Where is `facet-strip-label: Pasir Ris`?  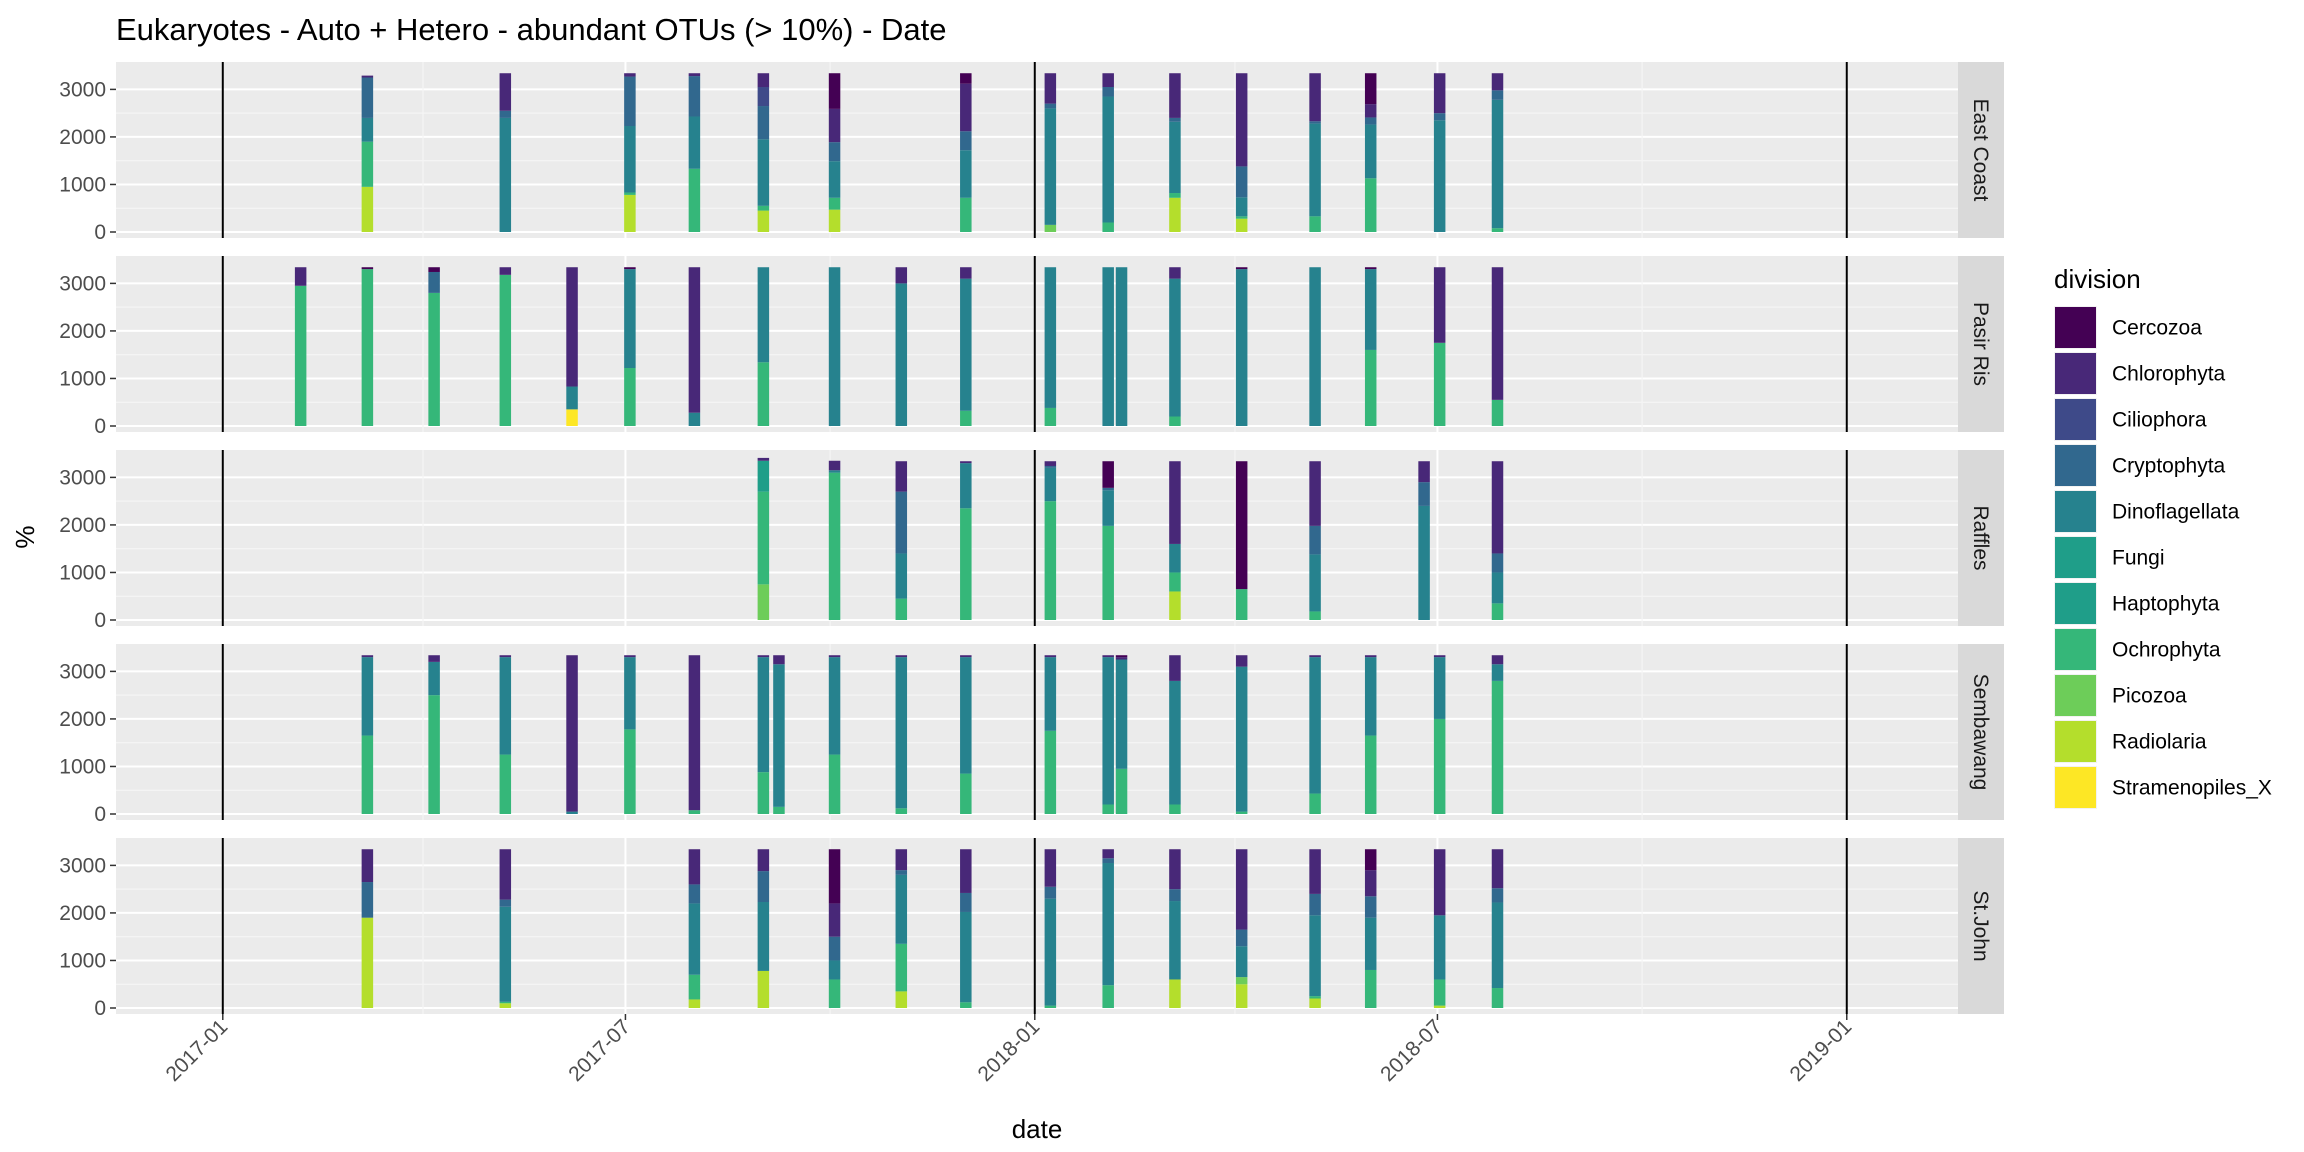
facet-strip-label: Pasir Ris is located at coordinates (1980, 344).